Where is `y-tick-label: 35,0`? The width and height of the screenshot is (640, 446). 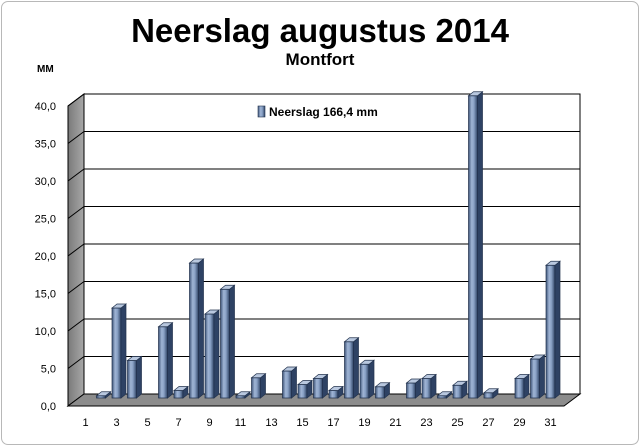
y-tick-label: 35,0 is located at coordinates (45, 145).